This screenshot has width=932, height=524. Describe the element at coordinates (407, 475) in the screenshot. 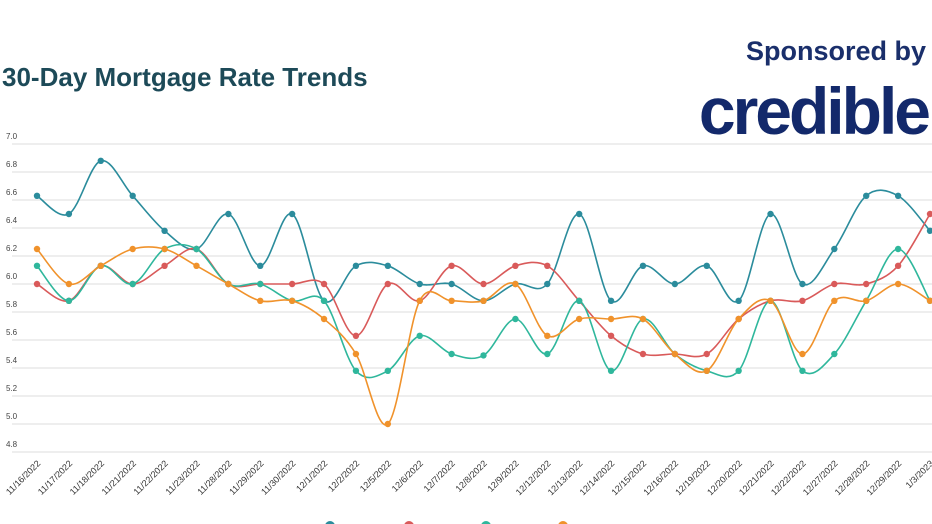

I see `x-tick-label: 12/6/2022` at that location.